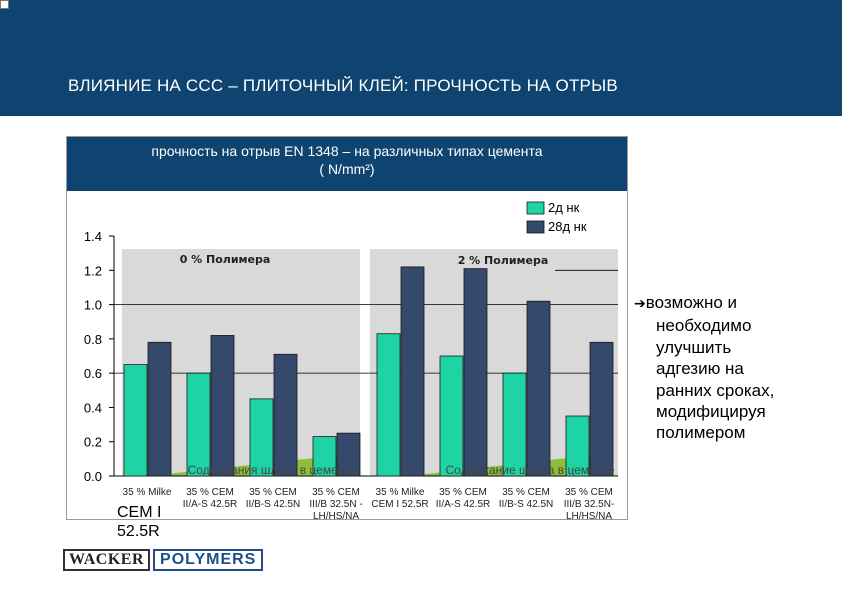  I want to click on y-tick-label: 1.4, so click(93, 236).